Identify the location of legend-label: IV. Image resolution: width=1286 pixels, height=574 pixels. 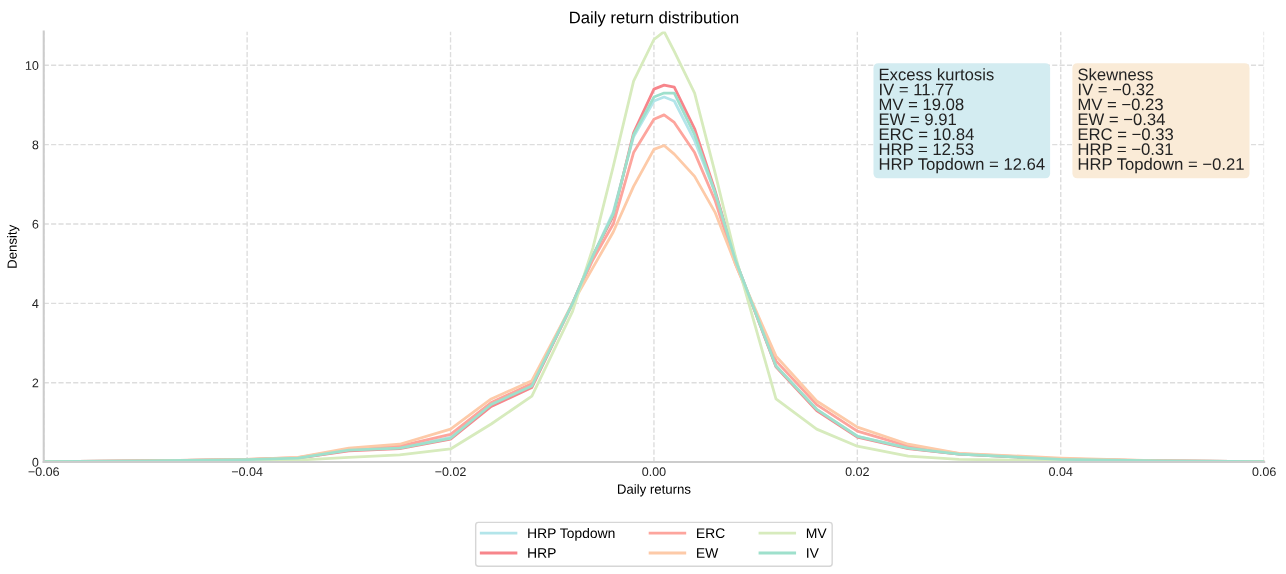
(813, 553).